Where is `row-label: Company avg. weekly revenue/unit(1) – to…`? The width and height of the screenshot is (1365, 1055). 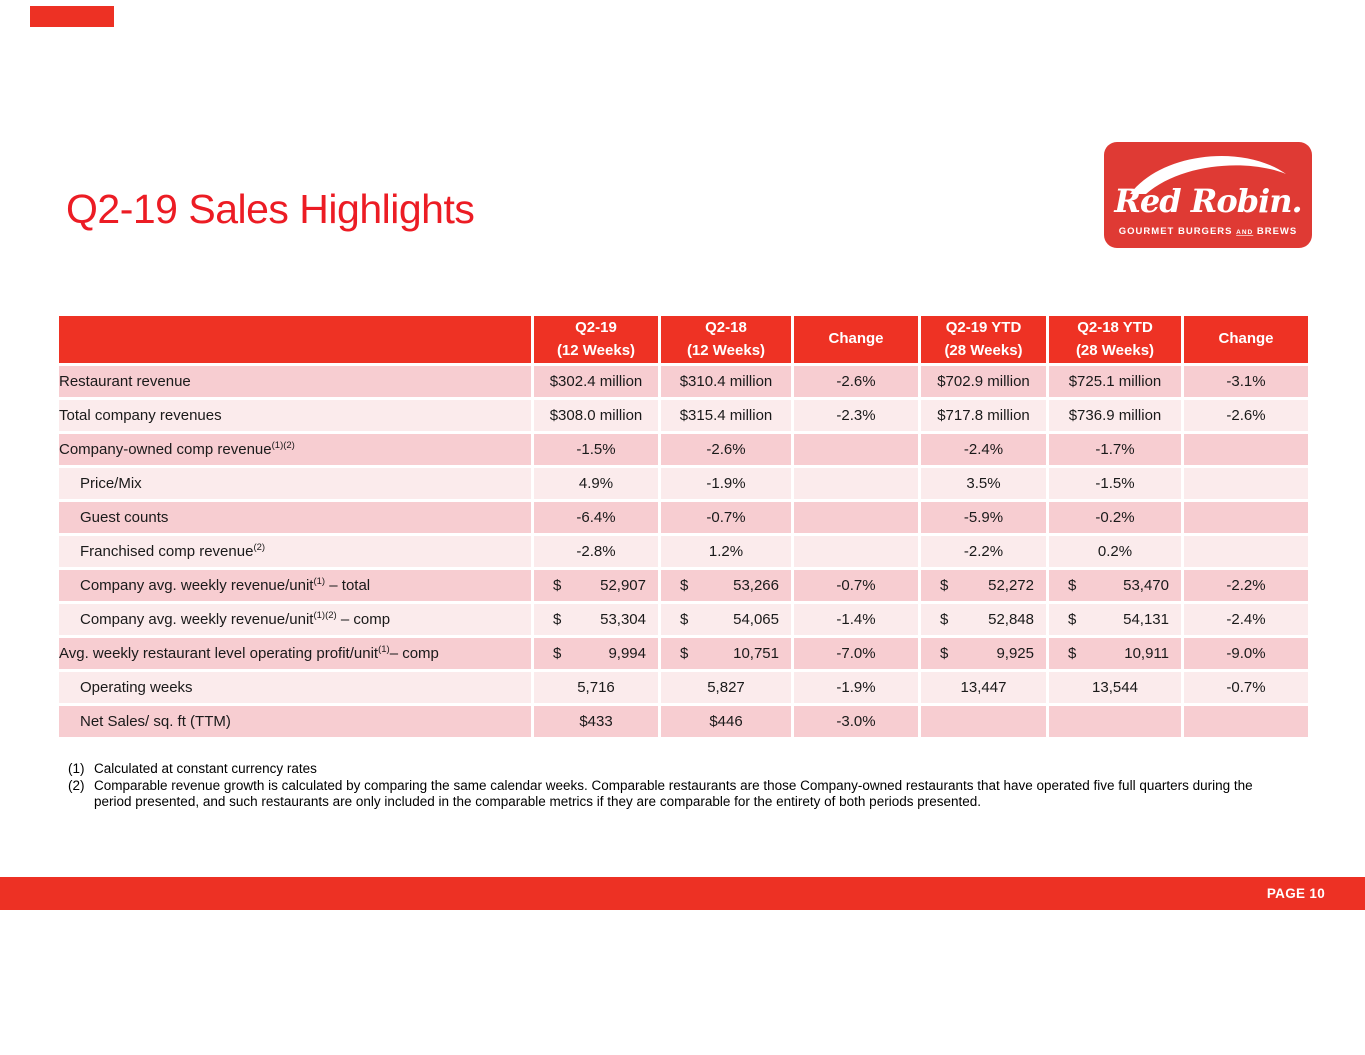 row-label: Company avg. weekly revenue/unit(1) – to… is located at coordinates (295, 585).